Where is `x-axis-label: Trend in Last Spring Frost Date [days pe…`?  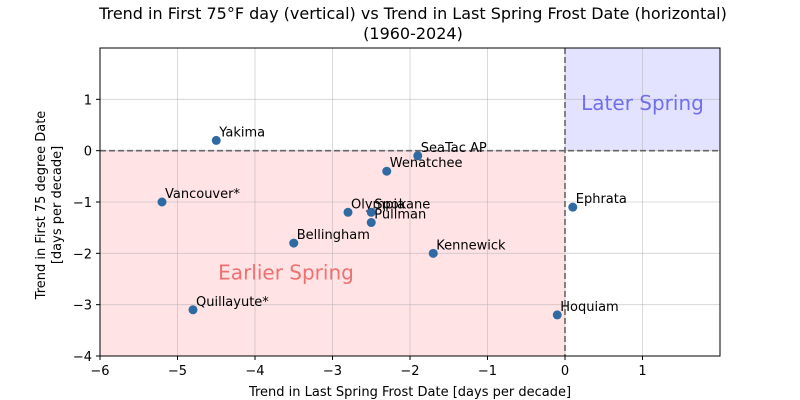
x-axis-label: Trend in Last Spring Frost Date [days pe… is located at coordinates (409, 392).